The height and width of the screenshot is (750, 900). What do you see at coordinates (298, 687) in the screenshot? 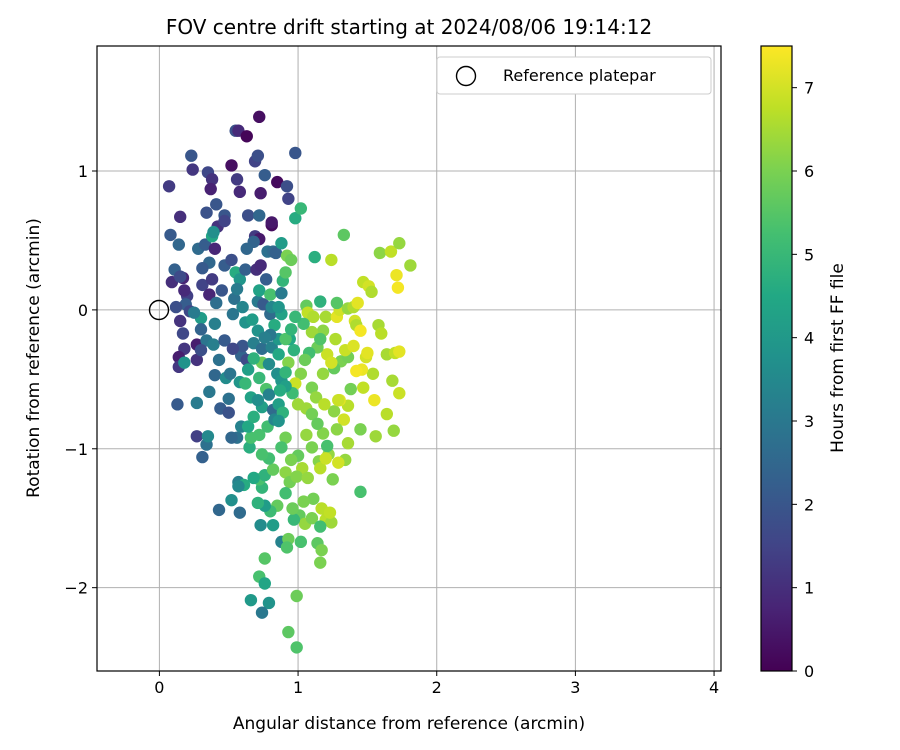
I see `x-tick-label: 1` at bounding box center [298, 687].